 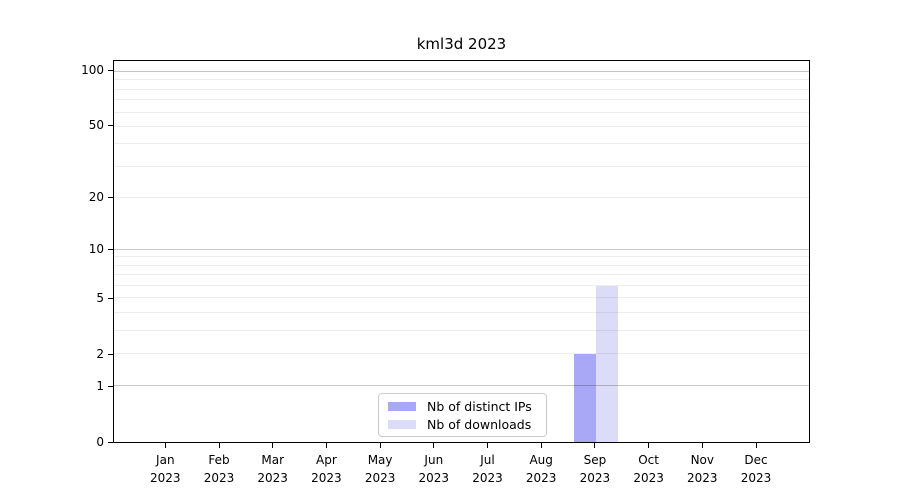 I want to click on chart-title: kml3d 2023, so click(x=461, y=44).